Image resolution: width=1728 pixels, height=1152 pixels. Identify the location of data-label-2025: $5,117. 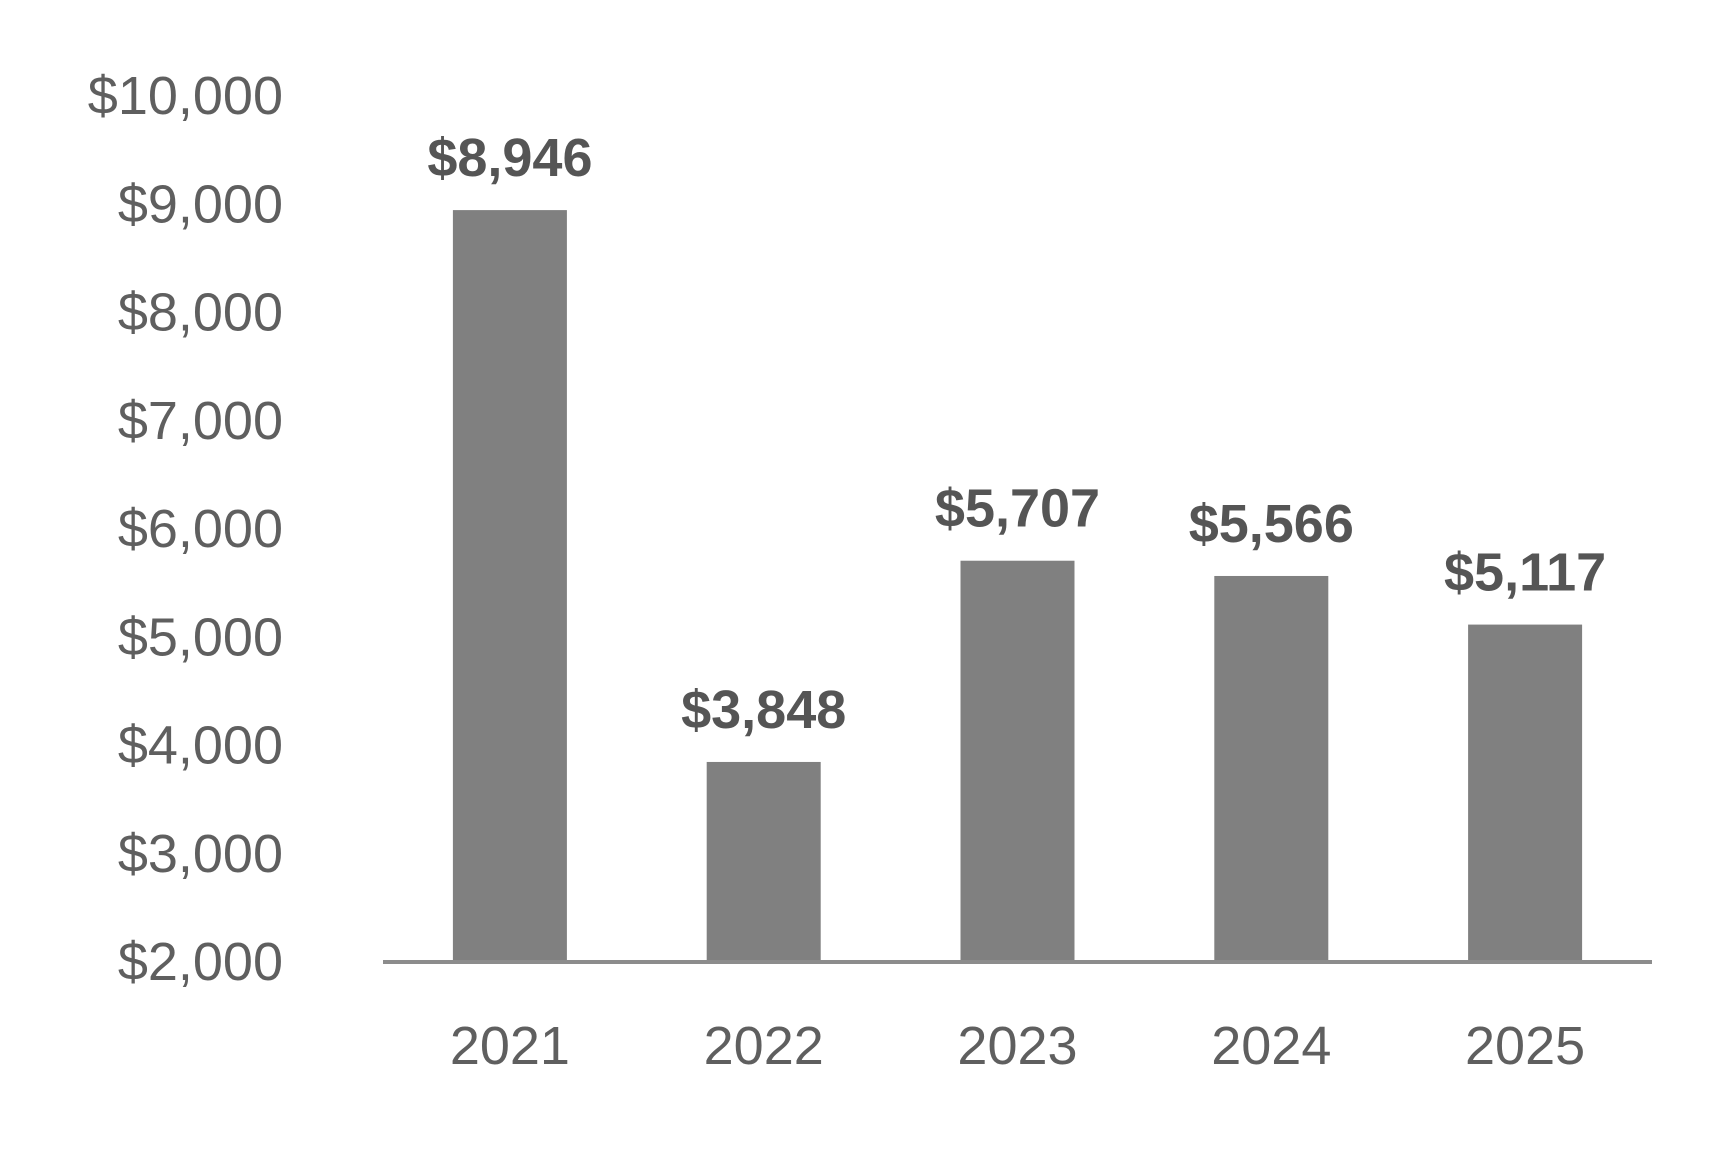
(1525, 573).